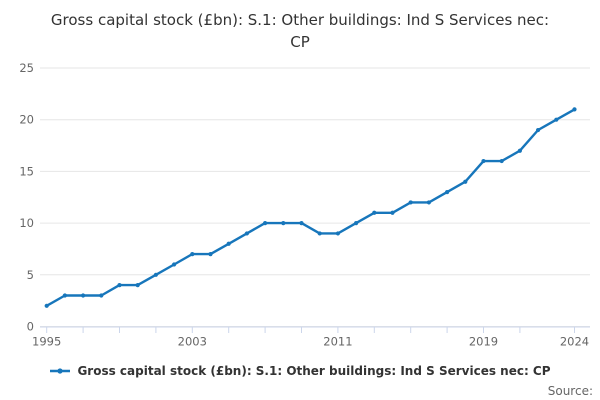 The width and height of the screenshot is (600, 400). I want to click on y-axis-label: 25, so click(26, 68).